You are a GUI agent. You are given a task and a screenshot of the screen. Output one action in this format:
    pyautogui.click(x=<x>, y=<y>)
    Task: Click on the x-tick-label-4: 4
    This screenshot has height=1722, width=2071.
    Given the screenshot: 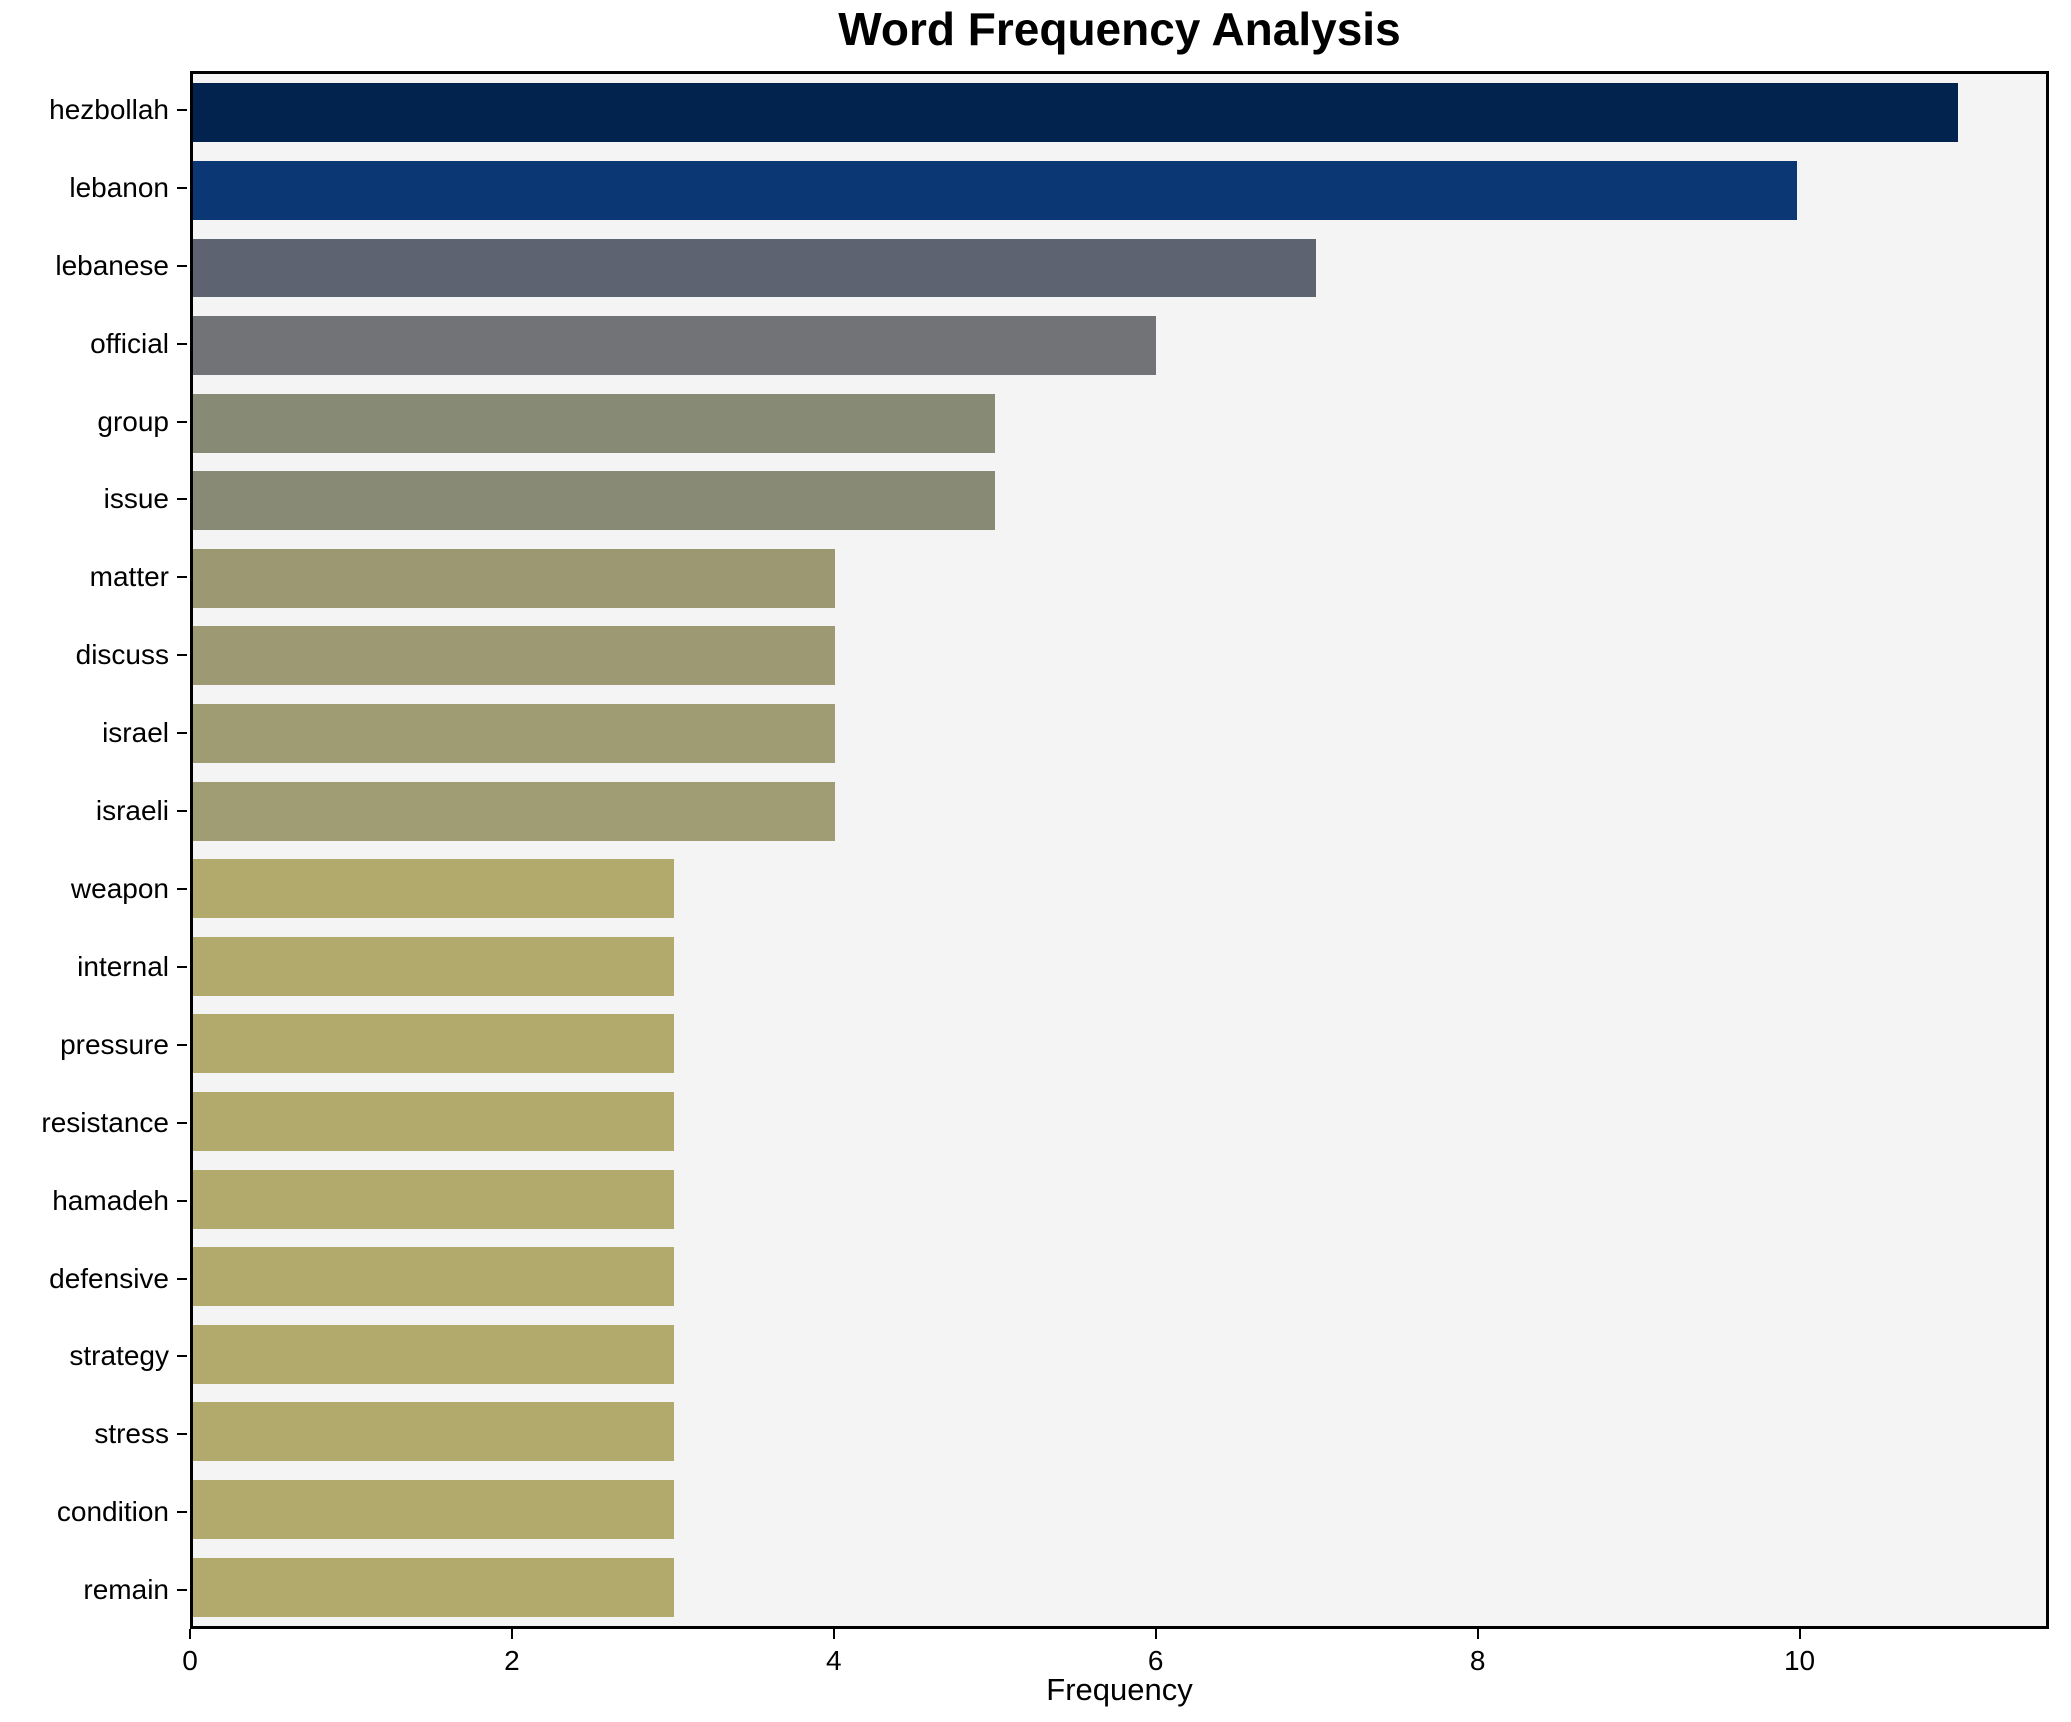 What is the action you would take?
    pyautogui.click(x=834, y=1660)
    